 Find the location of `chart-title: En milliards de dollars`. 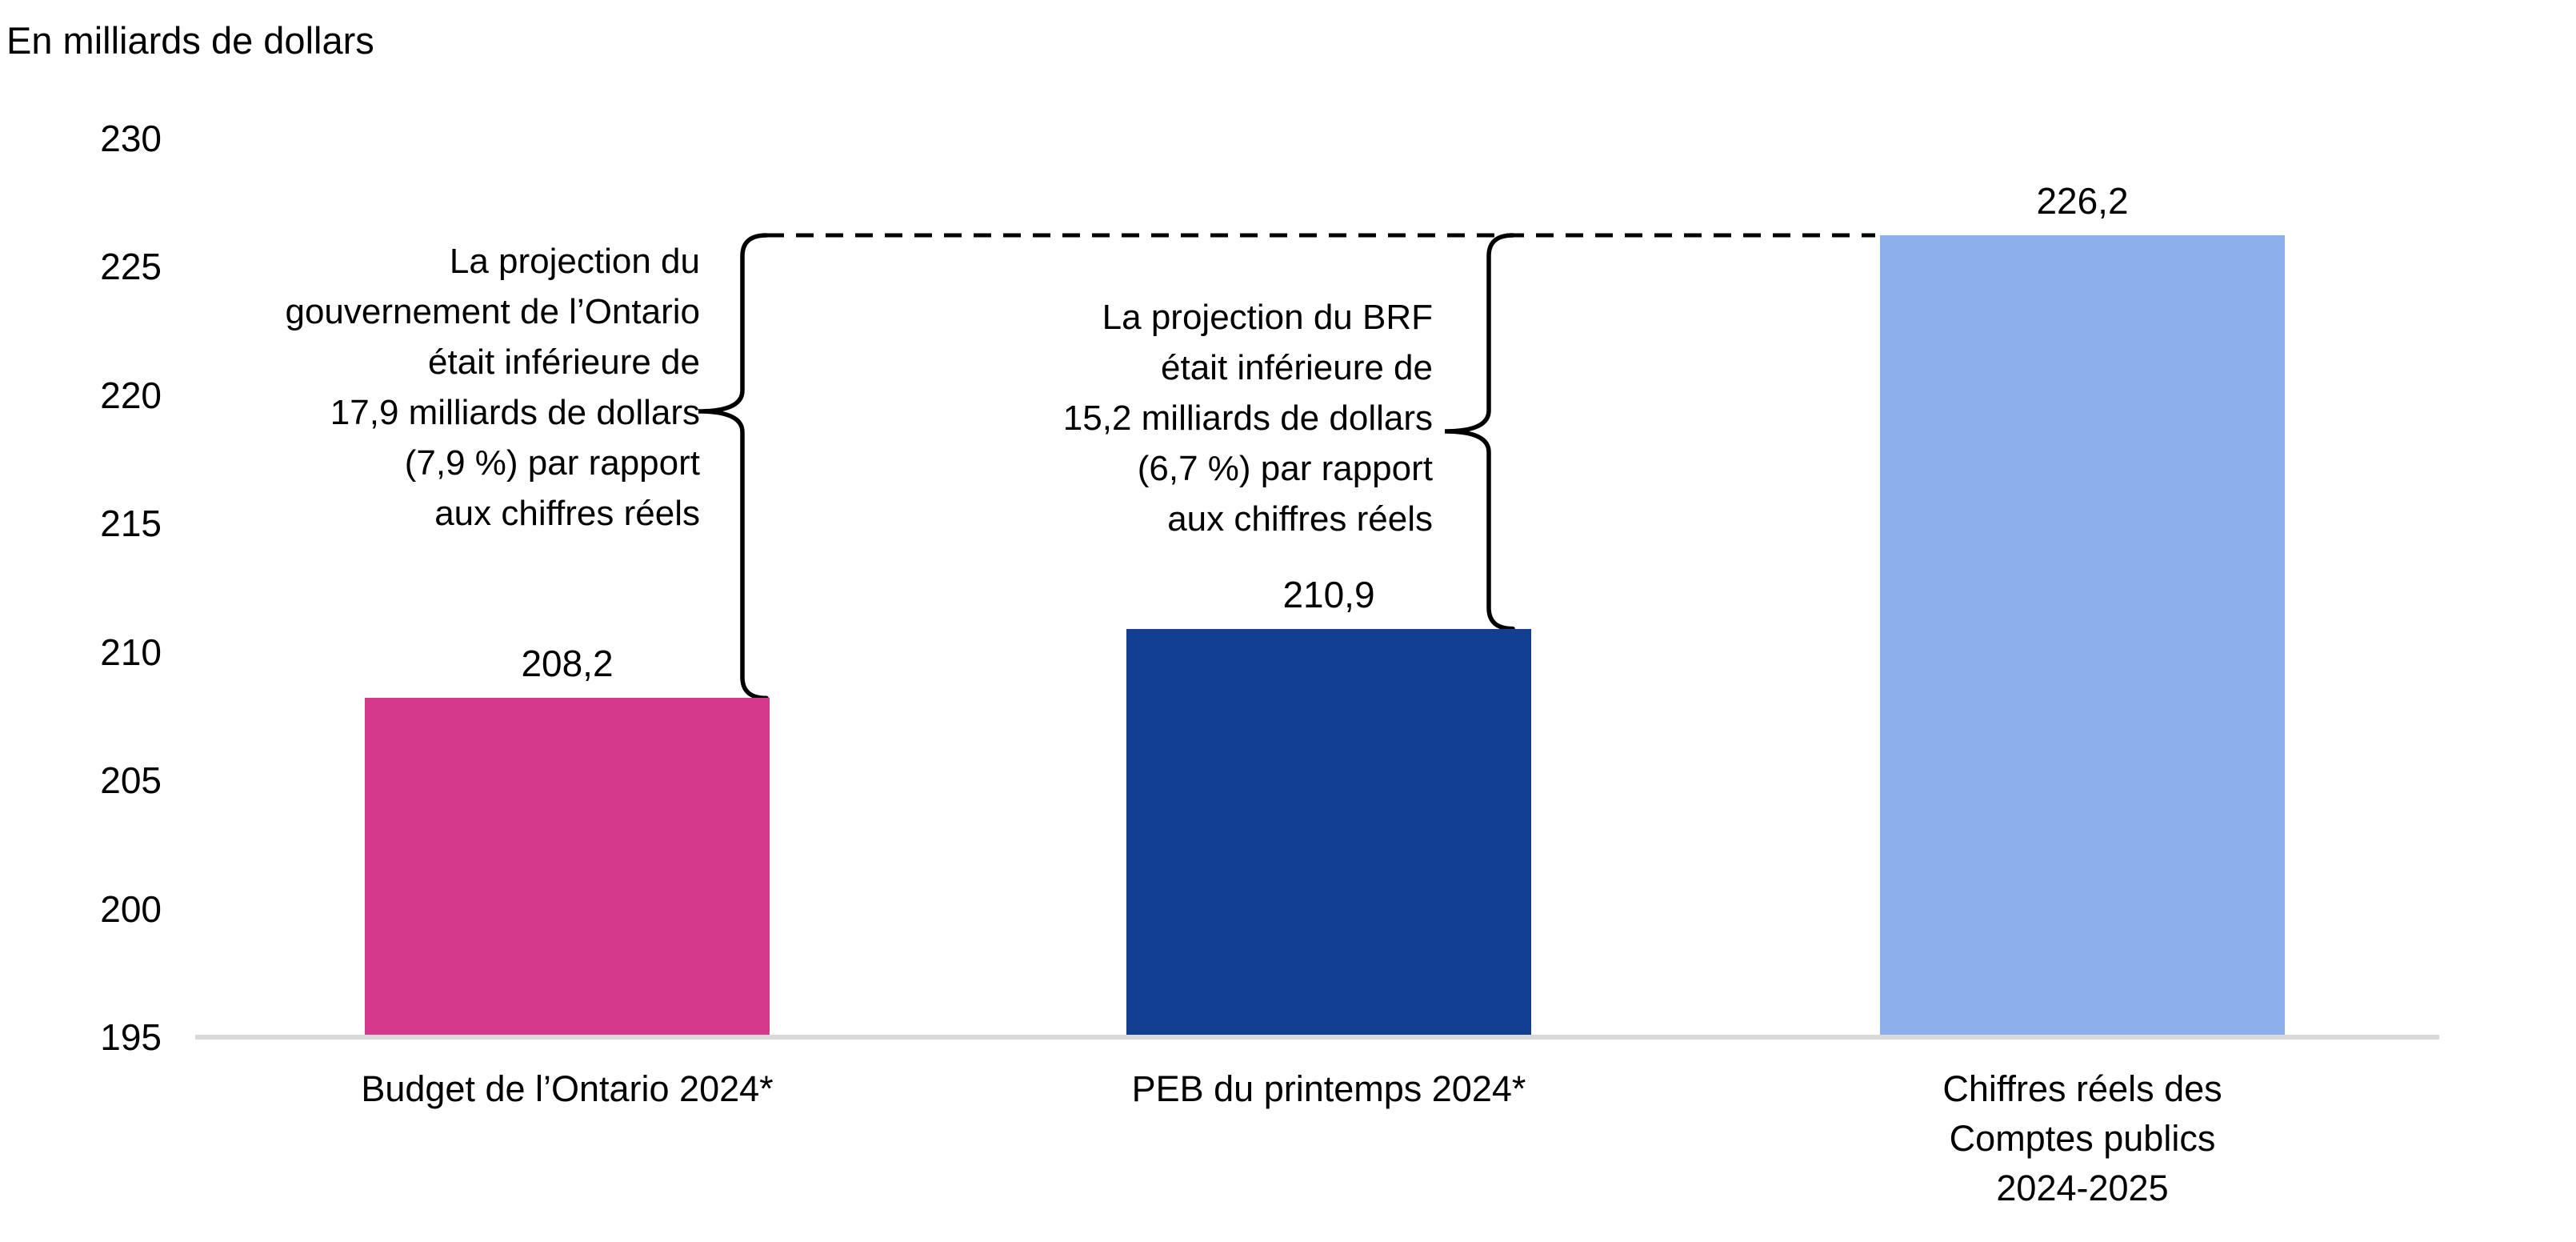

chart-title: En milliards de dollars is located at coordinates (190, 40).